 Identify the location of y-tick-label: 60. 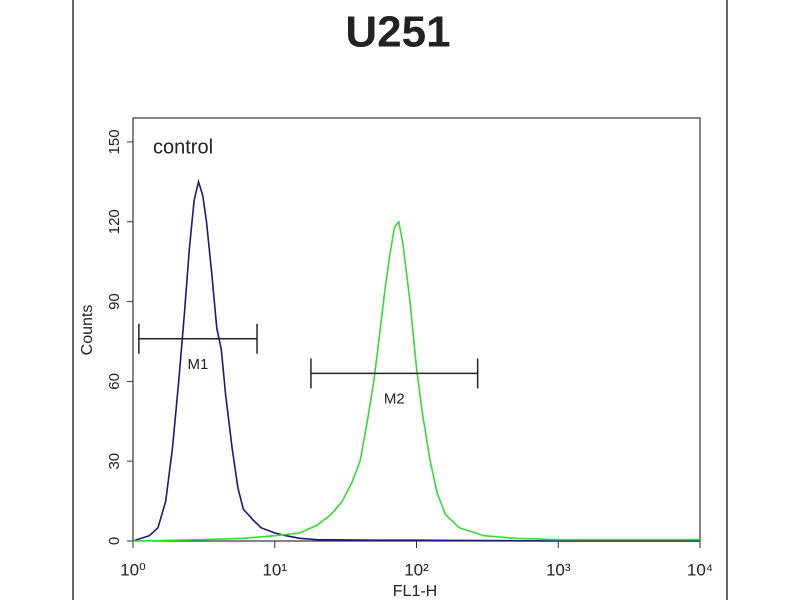
(114, 381).